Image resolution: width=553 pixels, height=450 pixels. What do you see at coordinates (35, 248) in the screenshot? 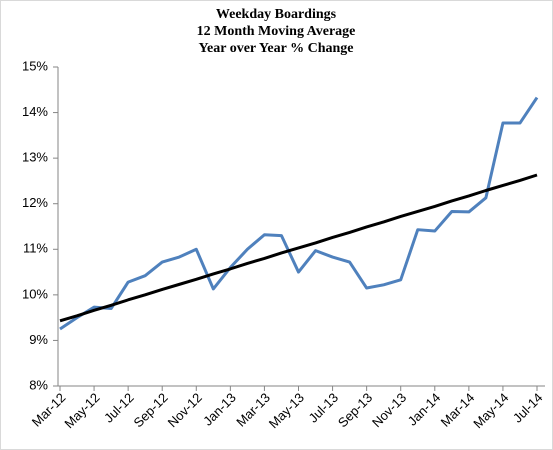
I see `y-tick-label: 11%` at bounding box center [35, 248].